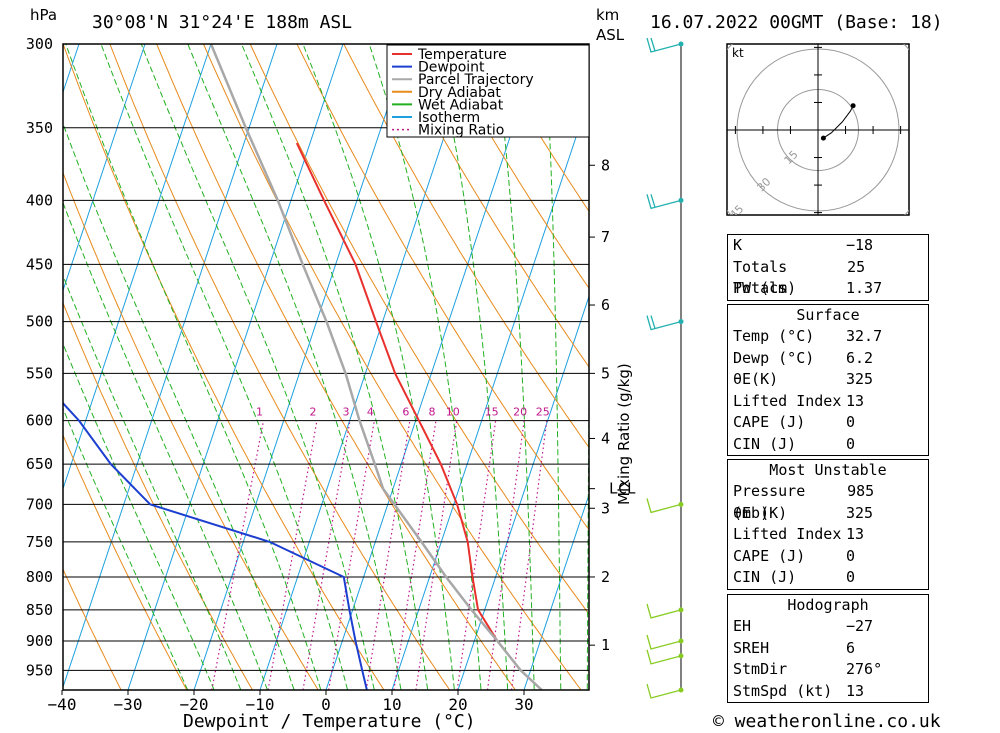  Describe the element at coordinates (796, 22) in the screenshot. I see `datetime-title: 16.07.2022 00GMT (Base: 18)` at that location.